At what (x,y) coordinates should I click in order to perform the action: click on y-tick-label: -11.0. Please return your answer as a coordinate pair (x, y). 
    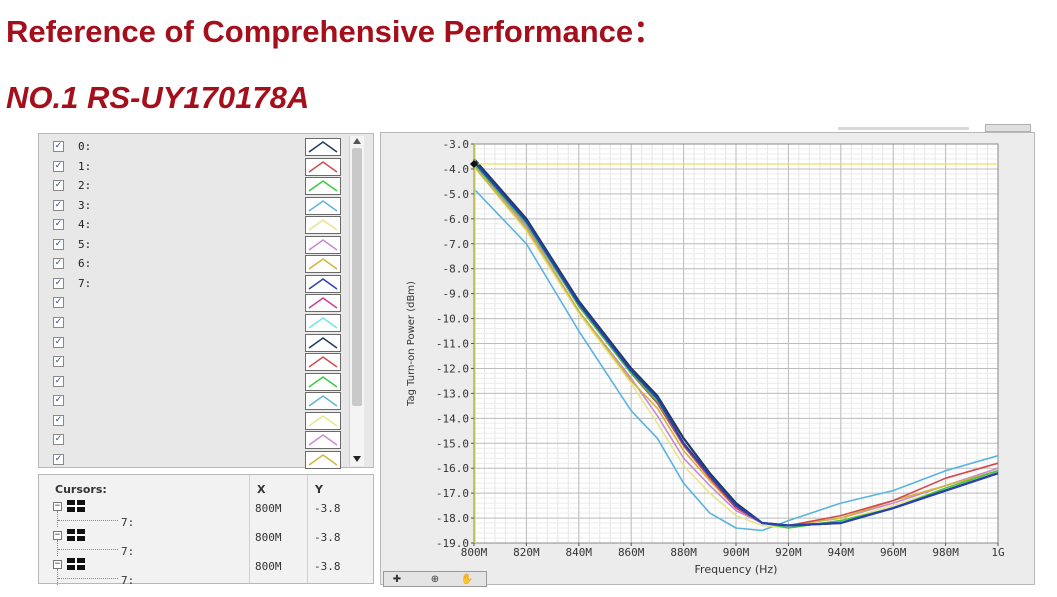
    Looking at the image, I should click on (452, 344).